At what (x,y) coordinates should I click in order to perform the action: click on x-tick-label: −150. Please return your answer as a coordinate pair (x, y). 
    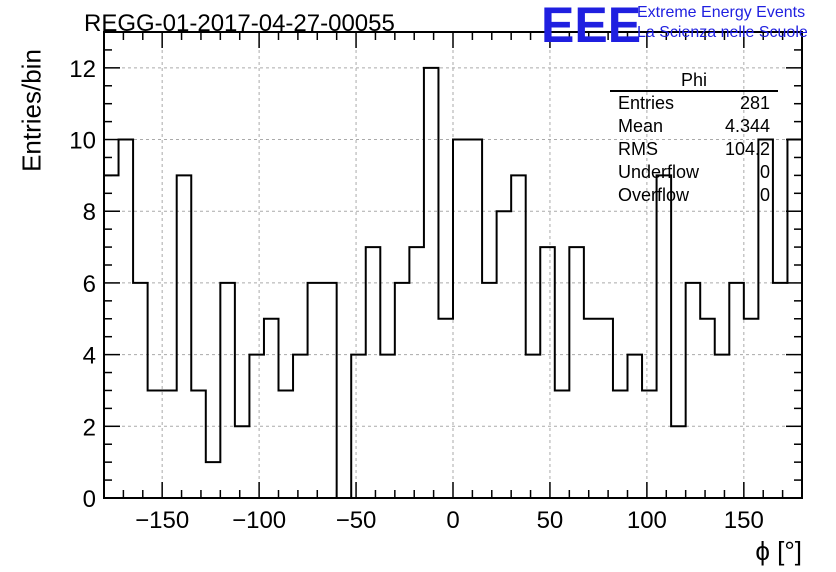
    Looking at the image, I should click on (162, 520).